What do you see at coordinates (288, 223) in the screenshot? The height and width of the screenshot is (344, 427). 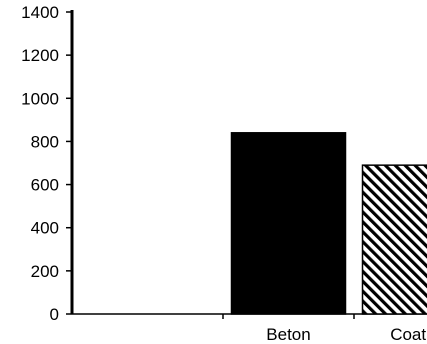 I see `bar-beton` at bounding box center [288, 223].